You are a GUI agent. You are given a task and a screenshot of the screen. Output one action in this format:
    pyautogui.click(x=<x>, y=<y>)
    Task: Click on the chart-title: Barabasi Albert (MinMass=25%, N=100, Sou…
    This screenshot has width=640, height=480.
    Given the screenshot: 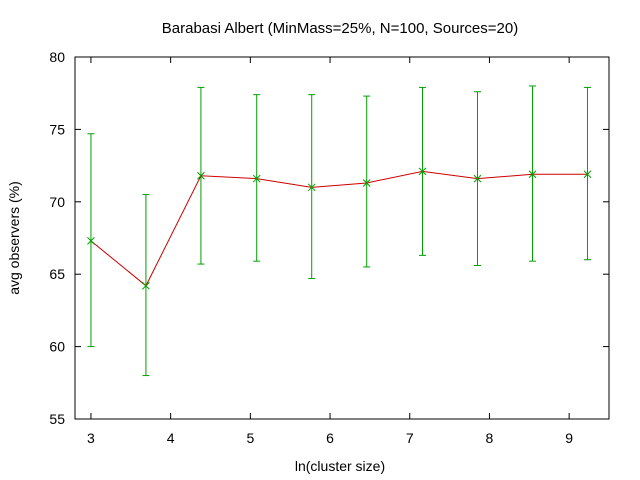 What is the action you would take?
    pyautogui.click(x=340, y=28)
    